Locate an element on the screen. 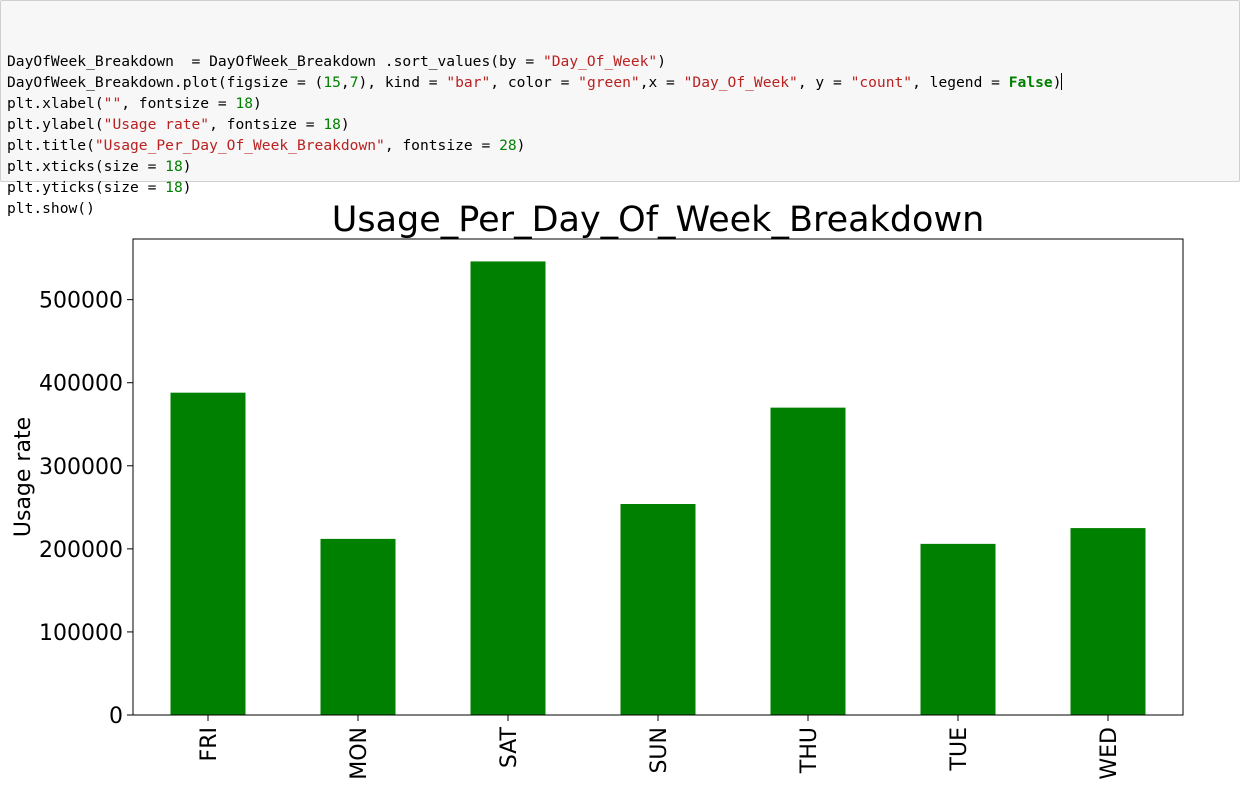  code-token: plt.show() is located at coordinates (51, 208).